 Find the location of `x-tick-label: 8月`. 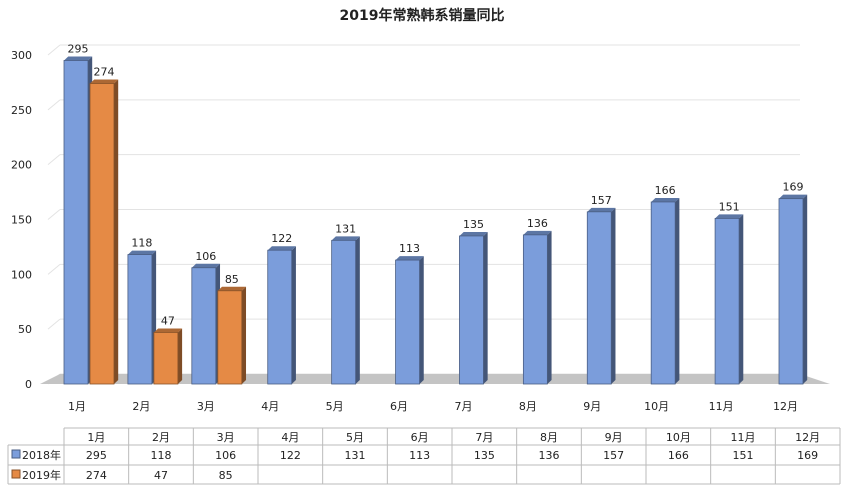

x-tick-label: 8月 is located at coordinates (528, 406).